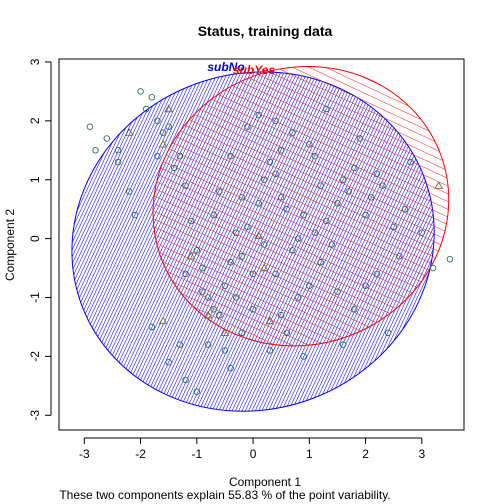 Image resolution: width=504 pixels, height=504 pixels. What do you see at coordinates (196, 454) in the screenshot?
I see `x-tick-label-2: -1` at bounding box center [196, 454].